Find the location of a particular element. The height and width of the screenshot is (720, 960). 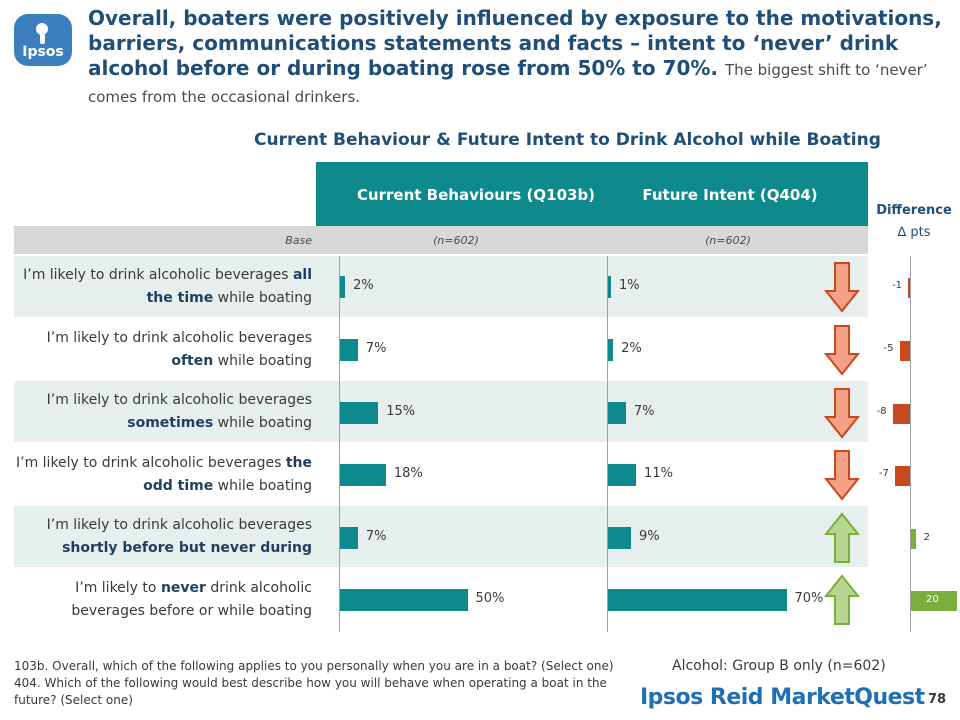

base-row is located at coordinates (441, 240).